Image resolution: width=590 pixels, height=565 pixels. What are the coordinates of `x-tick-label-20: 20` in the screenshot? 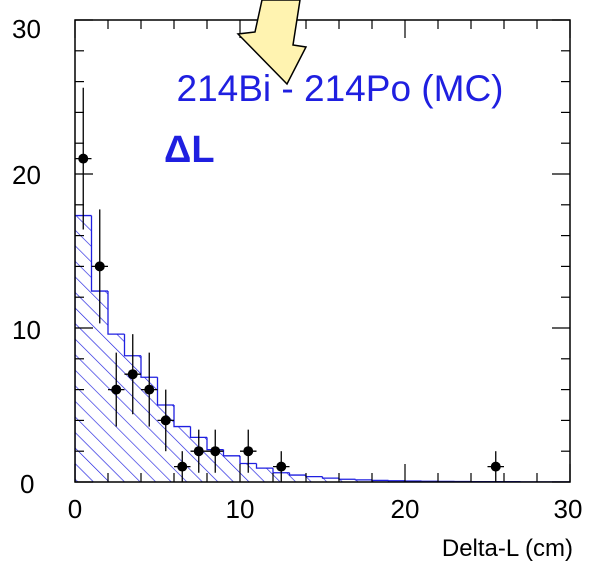 It's located at (405, 509).